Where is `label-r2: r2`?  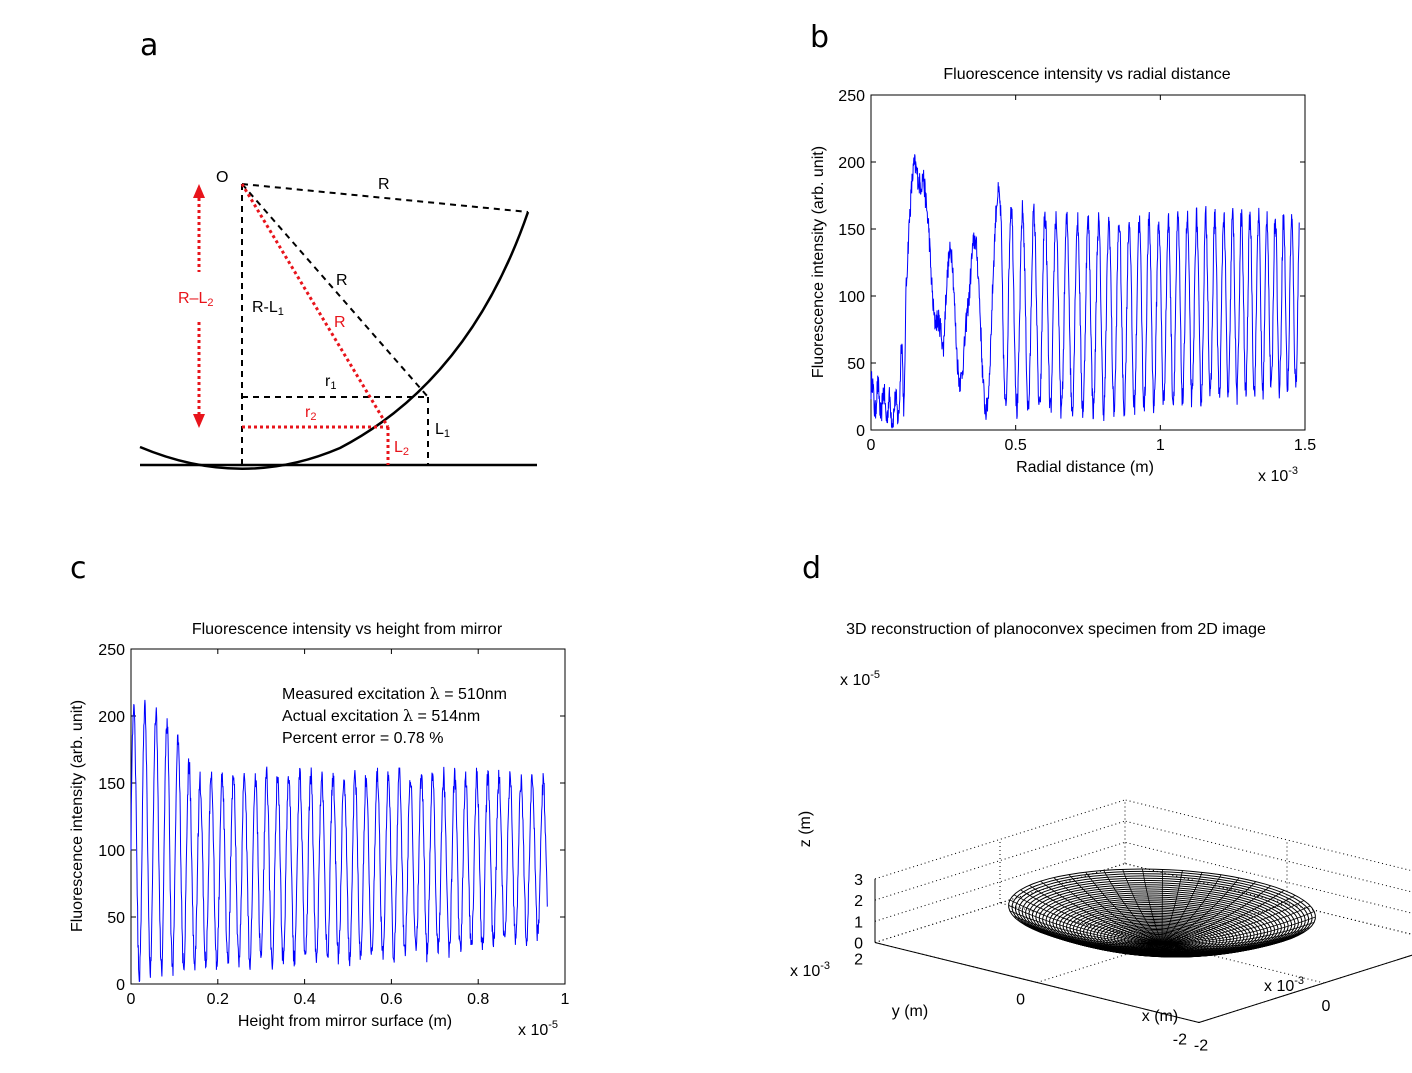 label-r2: r2 is located at coordinates (310, 413).